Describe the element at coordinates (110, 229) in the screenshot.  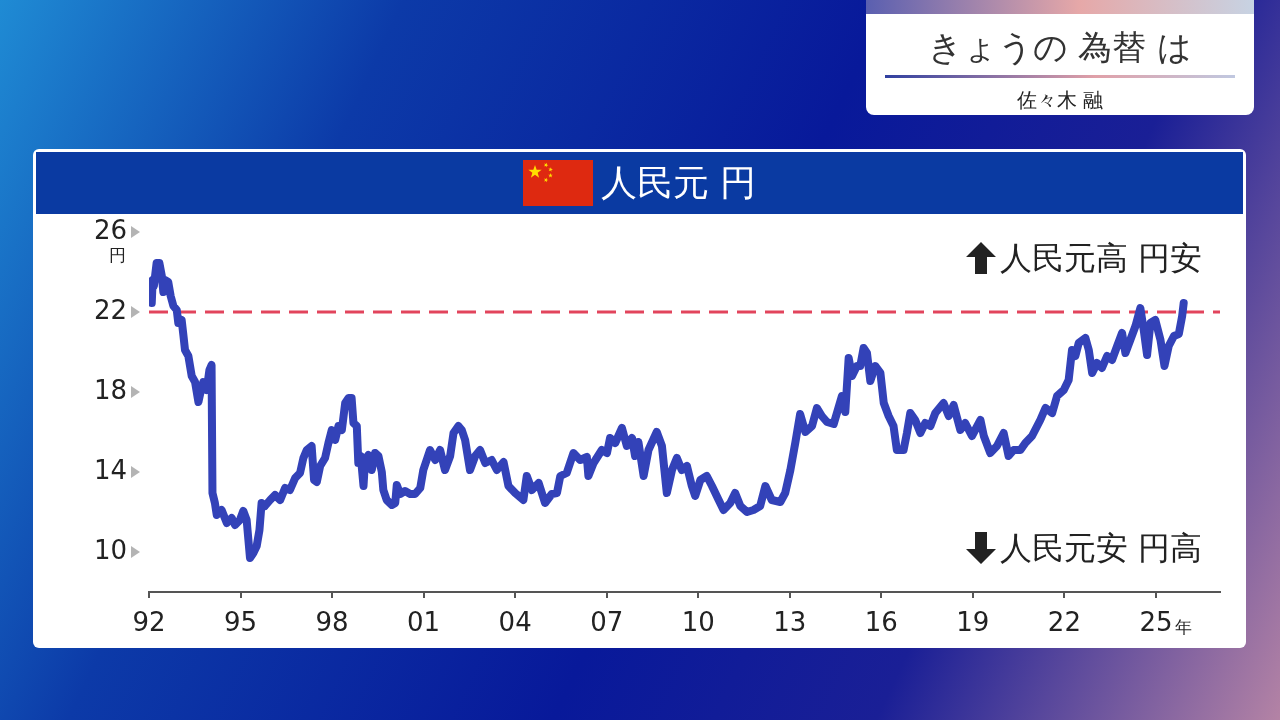
I see `y-tick-label: 26` at that location.